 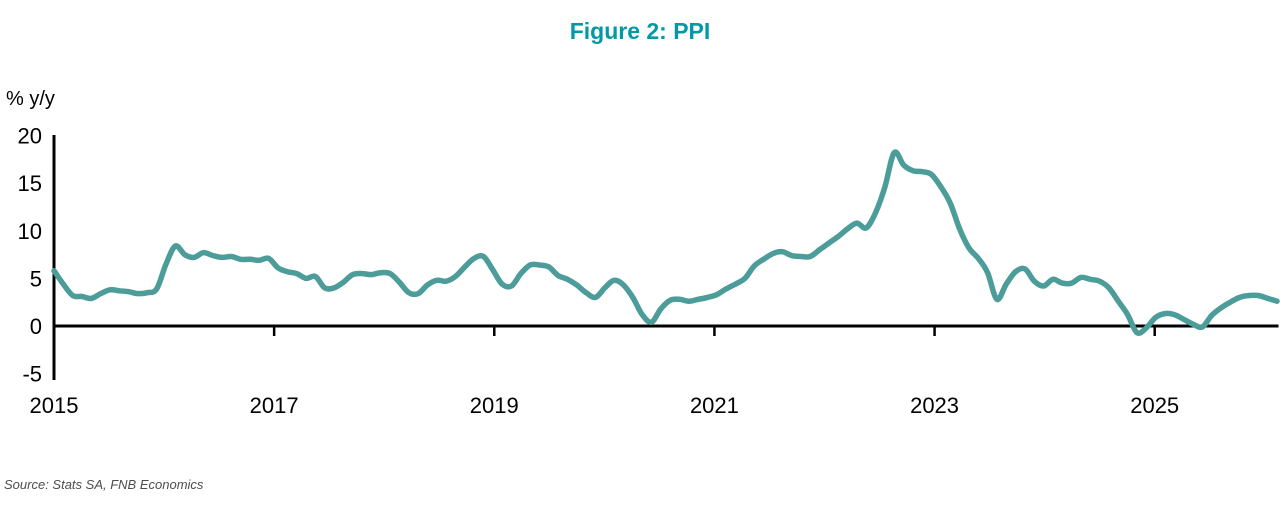 What do you see at coordinates (36, 278) in the screenshot?
I see `y-tick-label: 5` at bounding box center [36, 278].